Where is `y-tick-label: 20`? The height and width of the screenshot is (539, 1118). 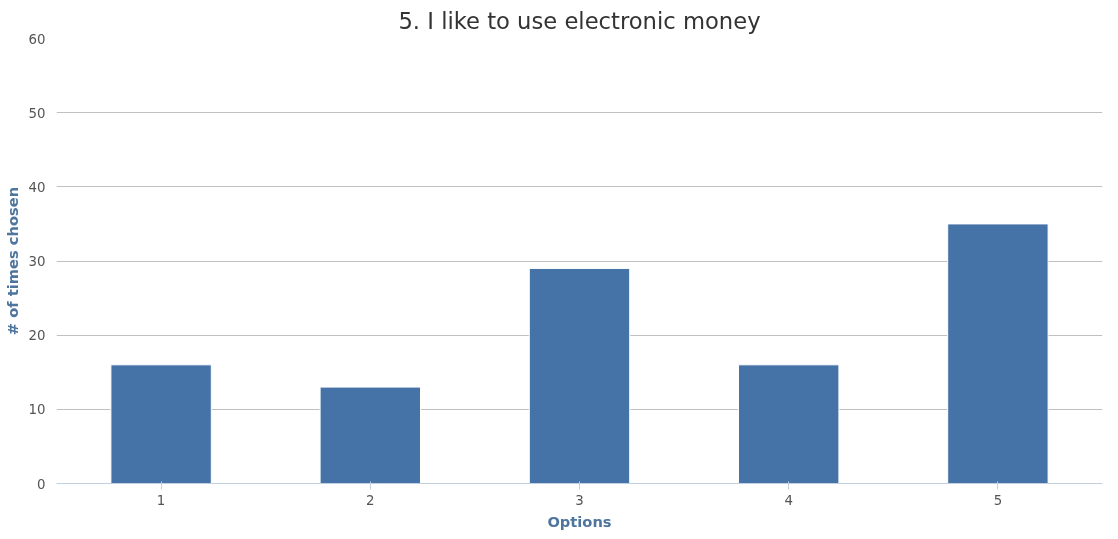
y-tick-label: 20 is located at coordinates (37, 336).